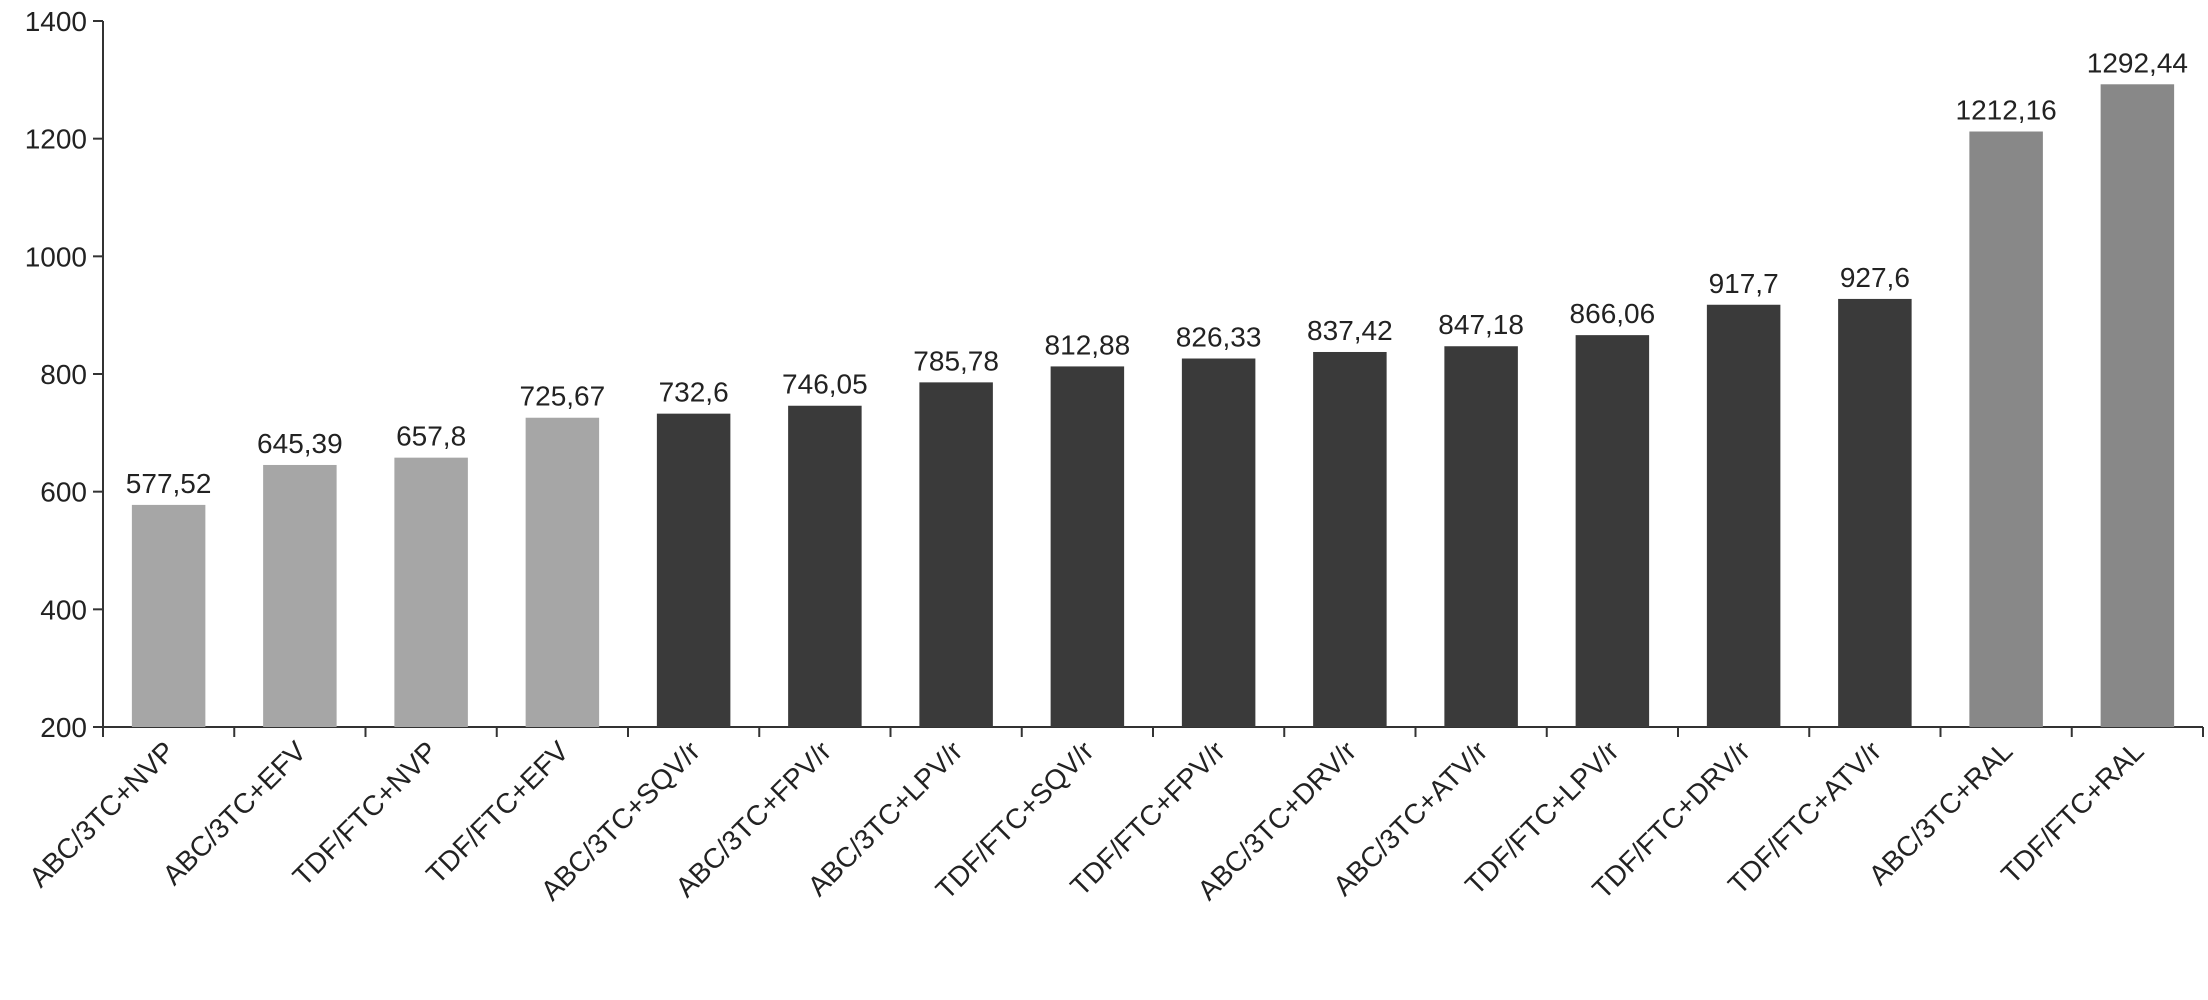  I want to click on value-label: 725,67, so click(563, 396).